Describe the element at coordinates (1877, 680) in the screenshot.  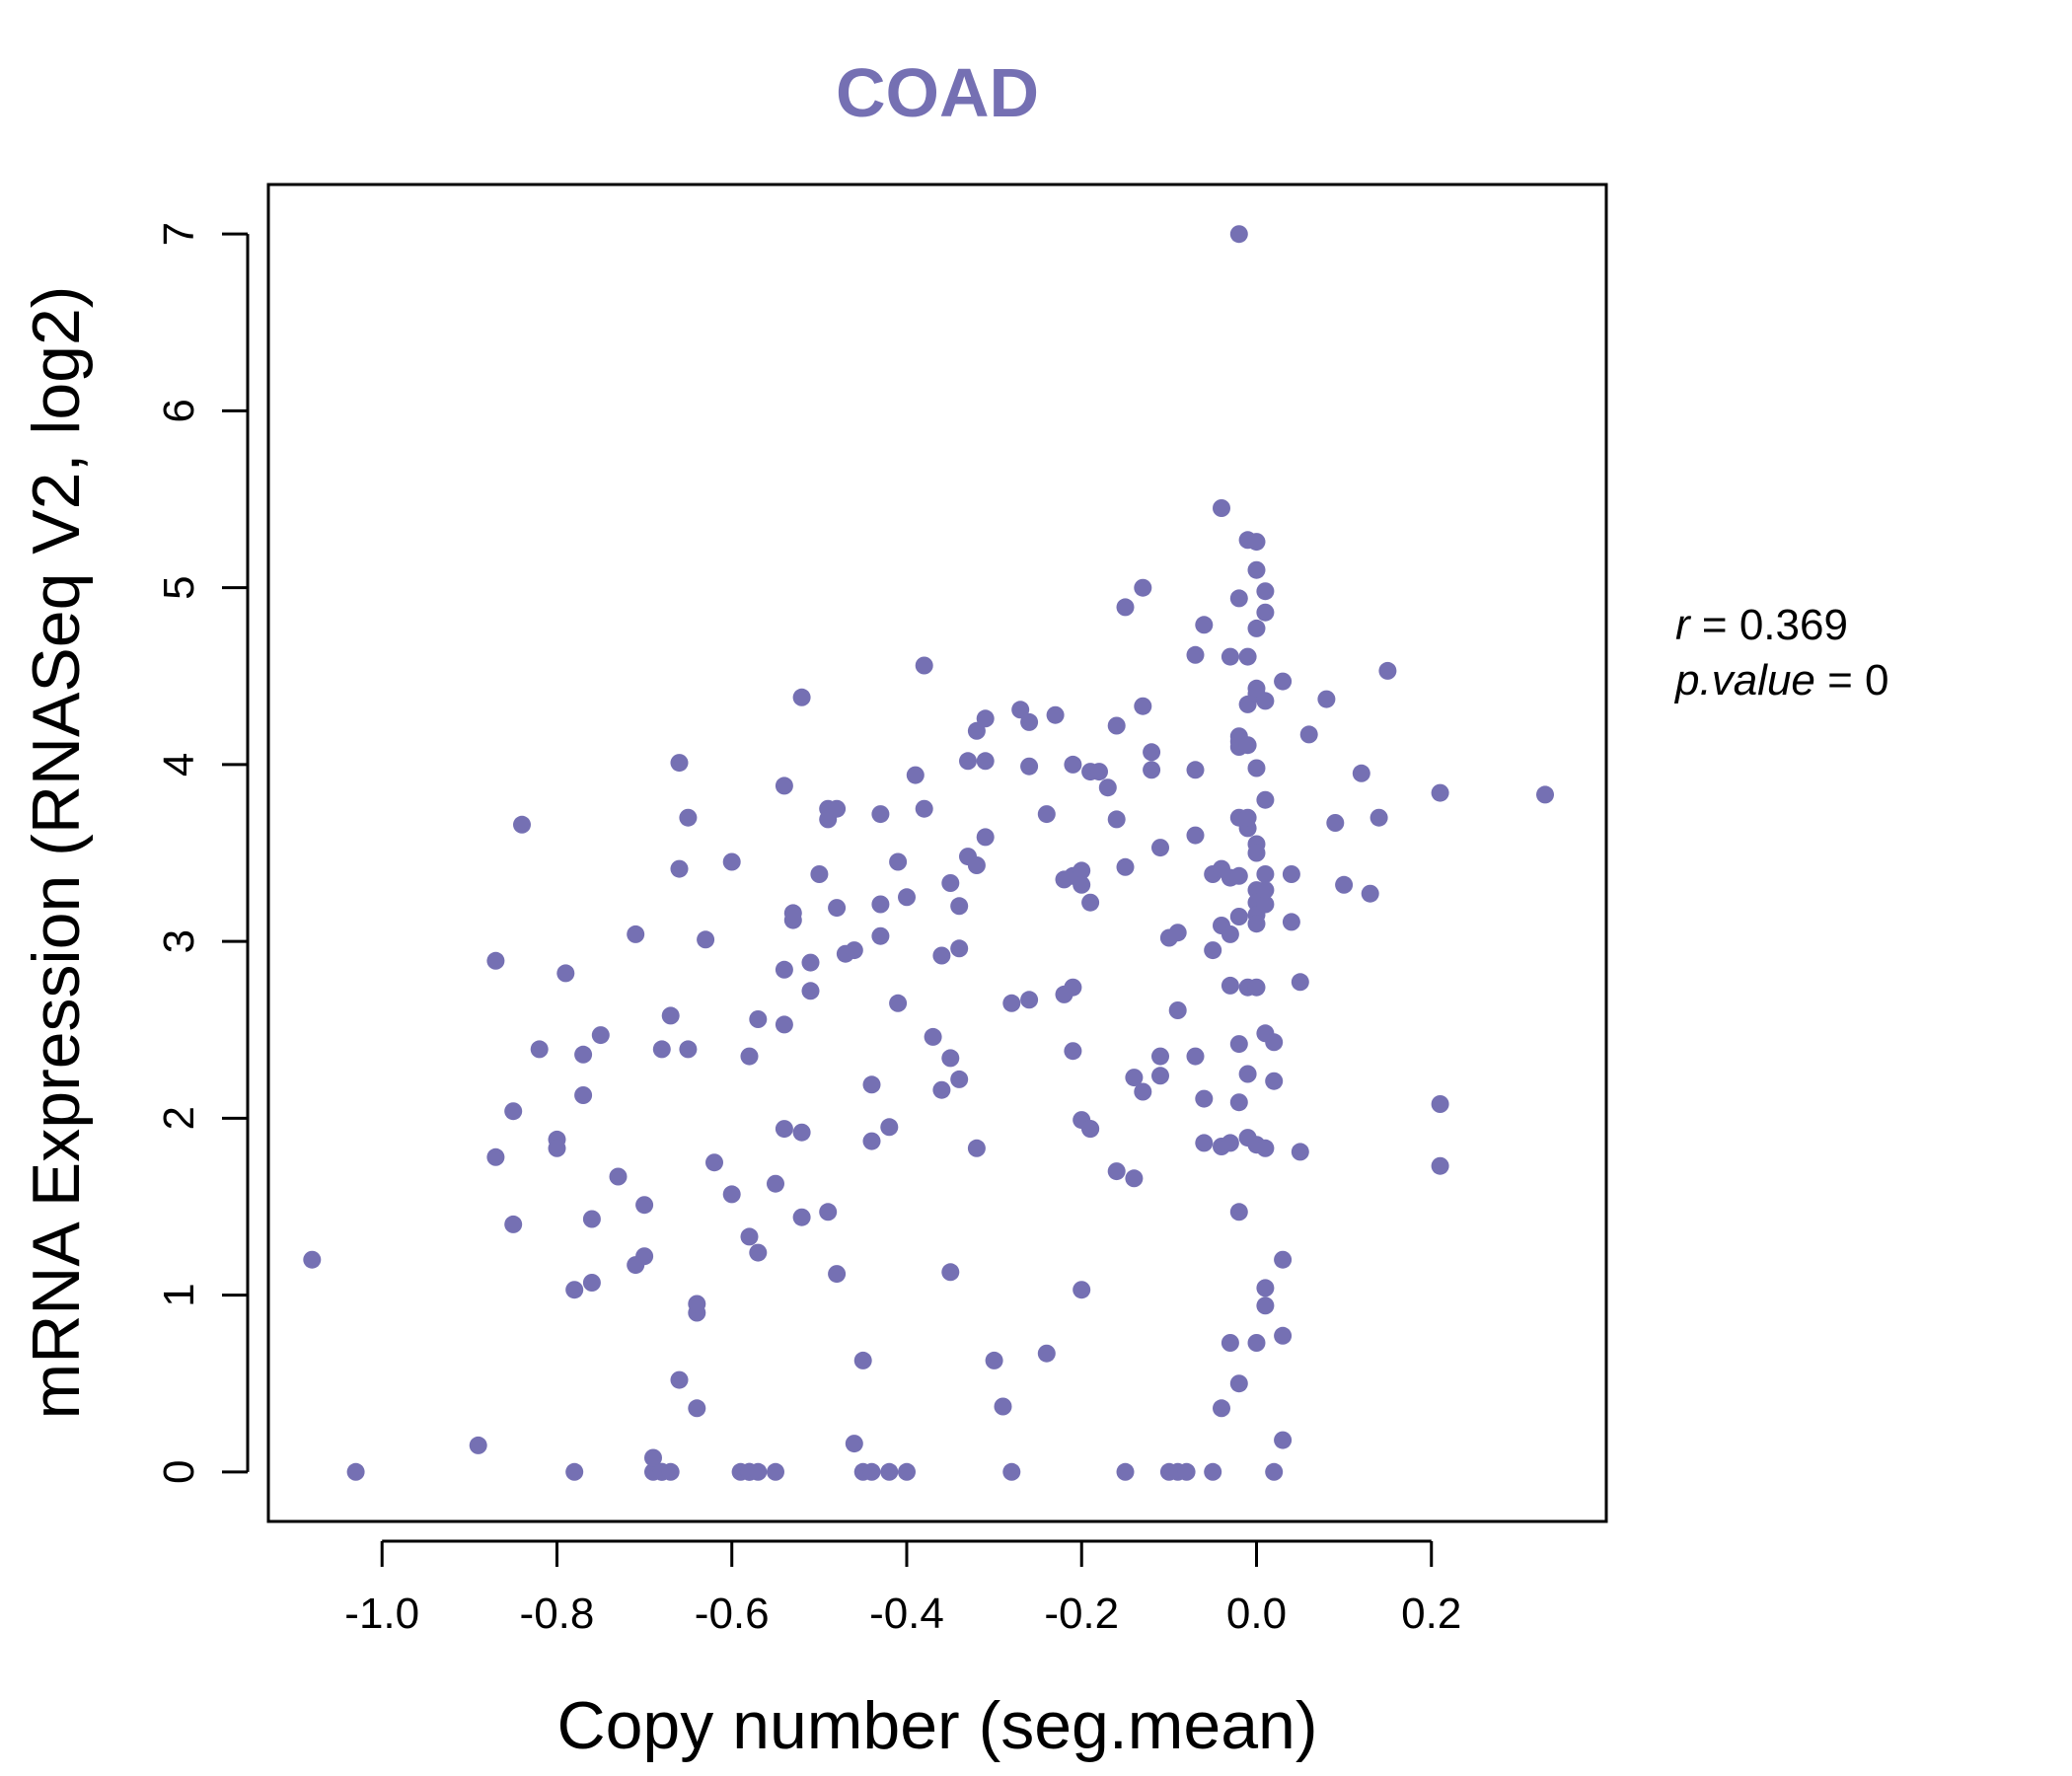
I see `p-value: 0` at that location.